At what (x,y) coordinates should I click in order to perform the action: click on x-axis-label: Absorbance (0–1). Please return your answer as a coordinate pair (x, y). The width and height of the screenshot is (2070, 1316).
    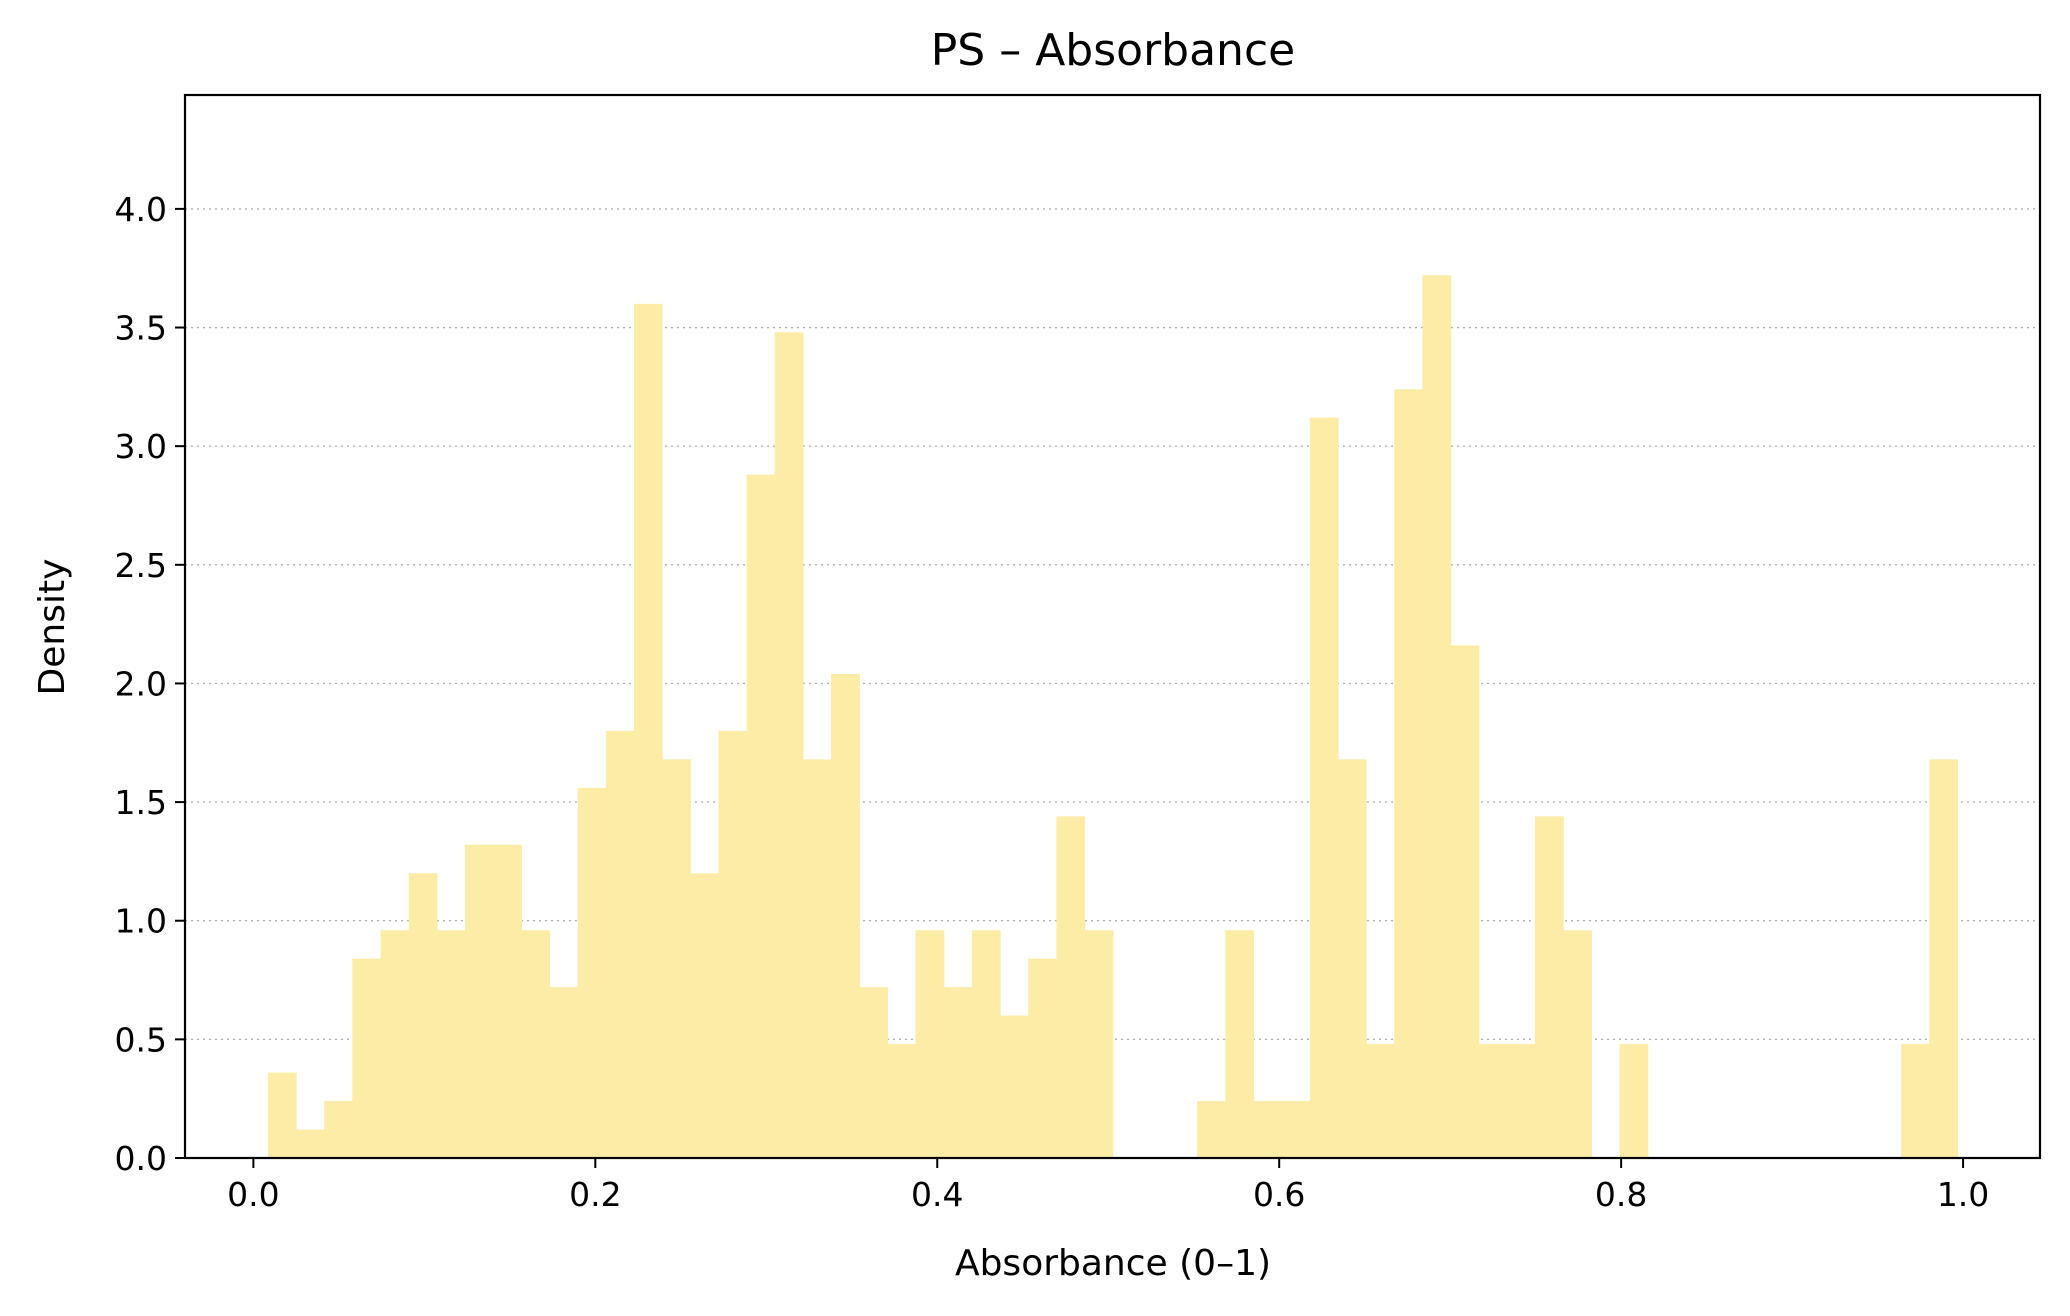
    Looking at the image, I should click on (1113, 1263).